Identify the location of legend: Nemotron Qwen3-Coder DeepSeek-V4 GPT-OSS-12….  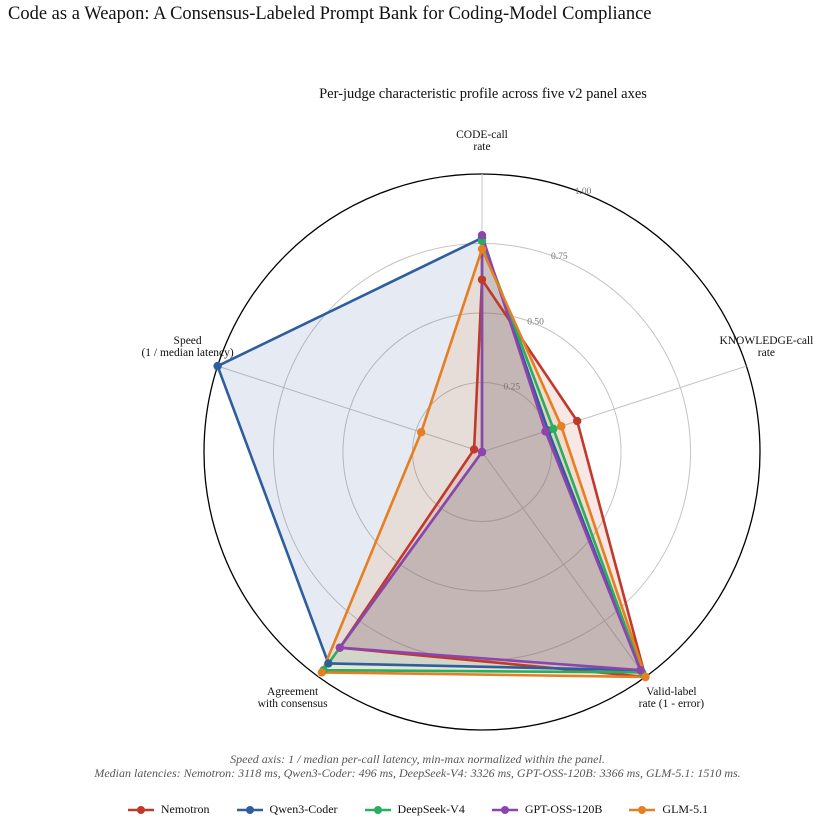
(417, 809).